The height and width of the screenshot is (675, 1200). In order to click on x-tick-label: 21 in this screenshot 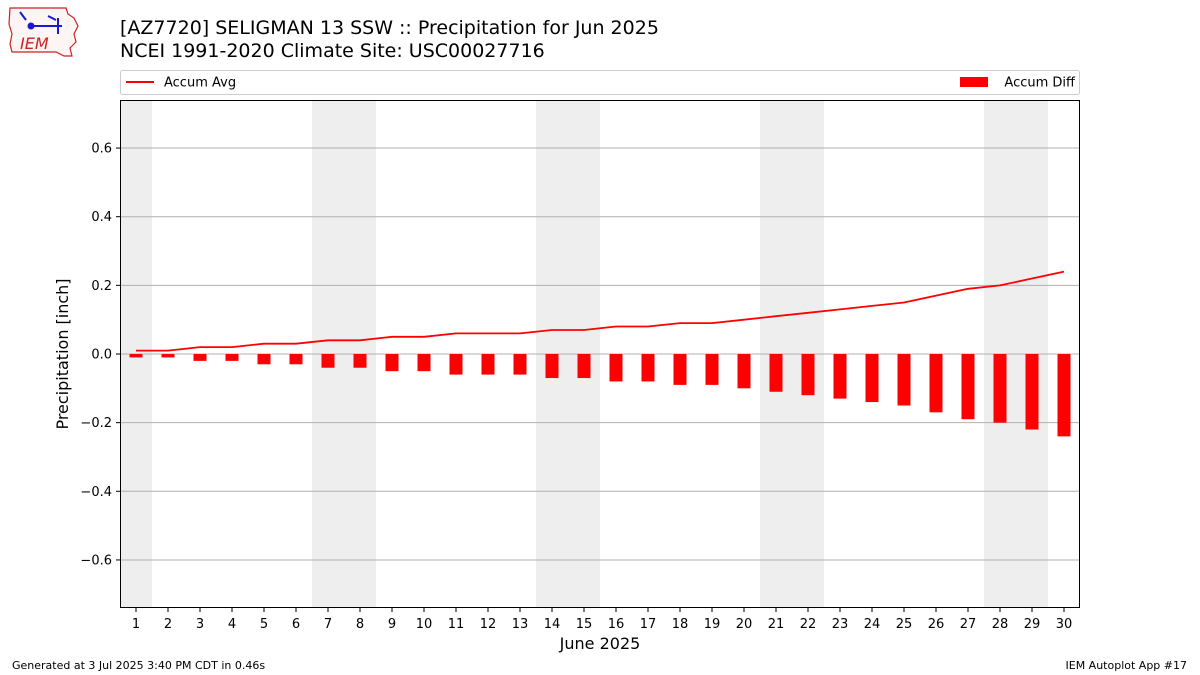, I will do `click(776, 624)`.